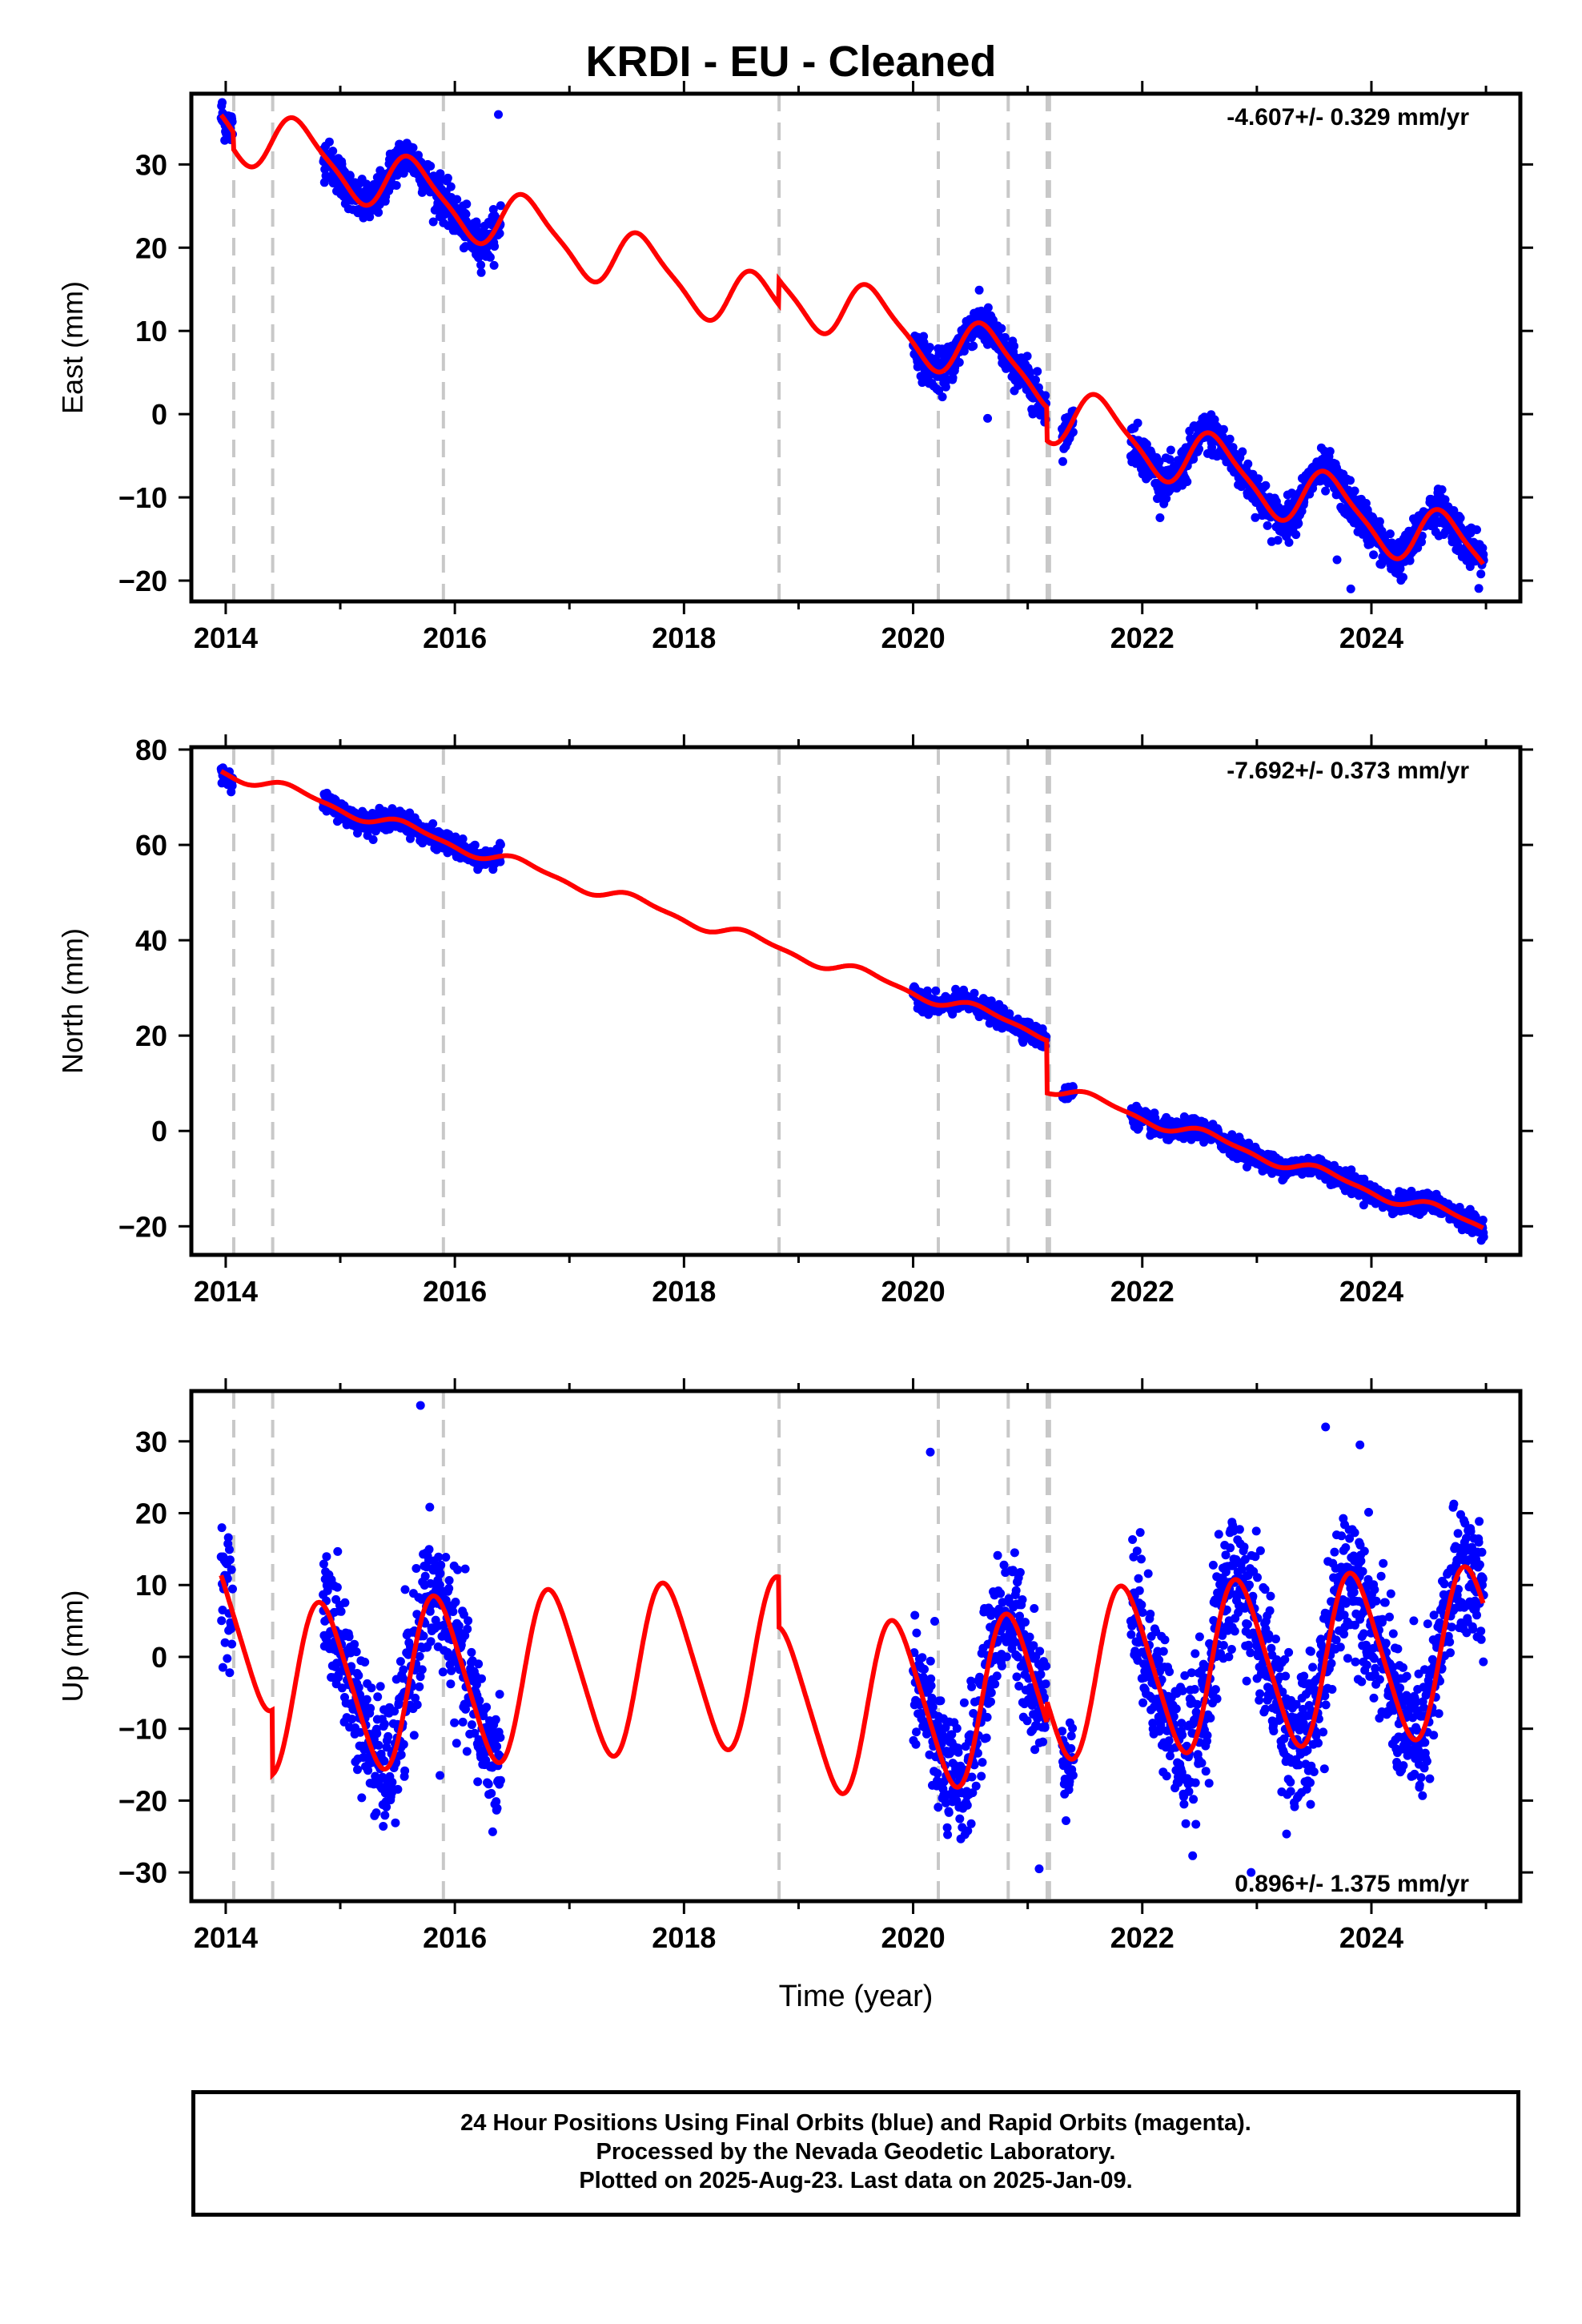 The image size is (1582, 2324). I want to click on y-tick-label: 20, so click(151, 247).